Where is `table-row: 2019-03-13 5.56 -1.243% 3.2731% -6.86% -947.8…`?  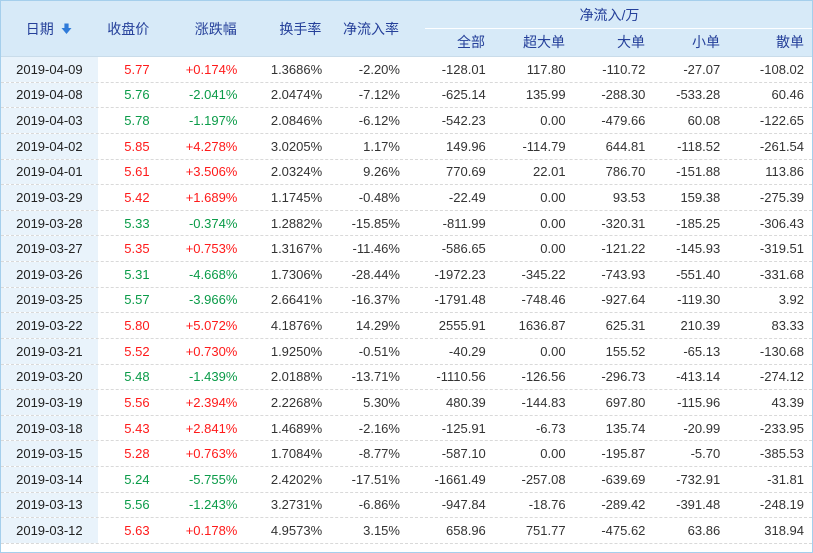 table-row: 2019-03-13 5.56 -1.243% 3.2731% -6.86% -947.8… is located at coordinates (406, 505).